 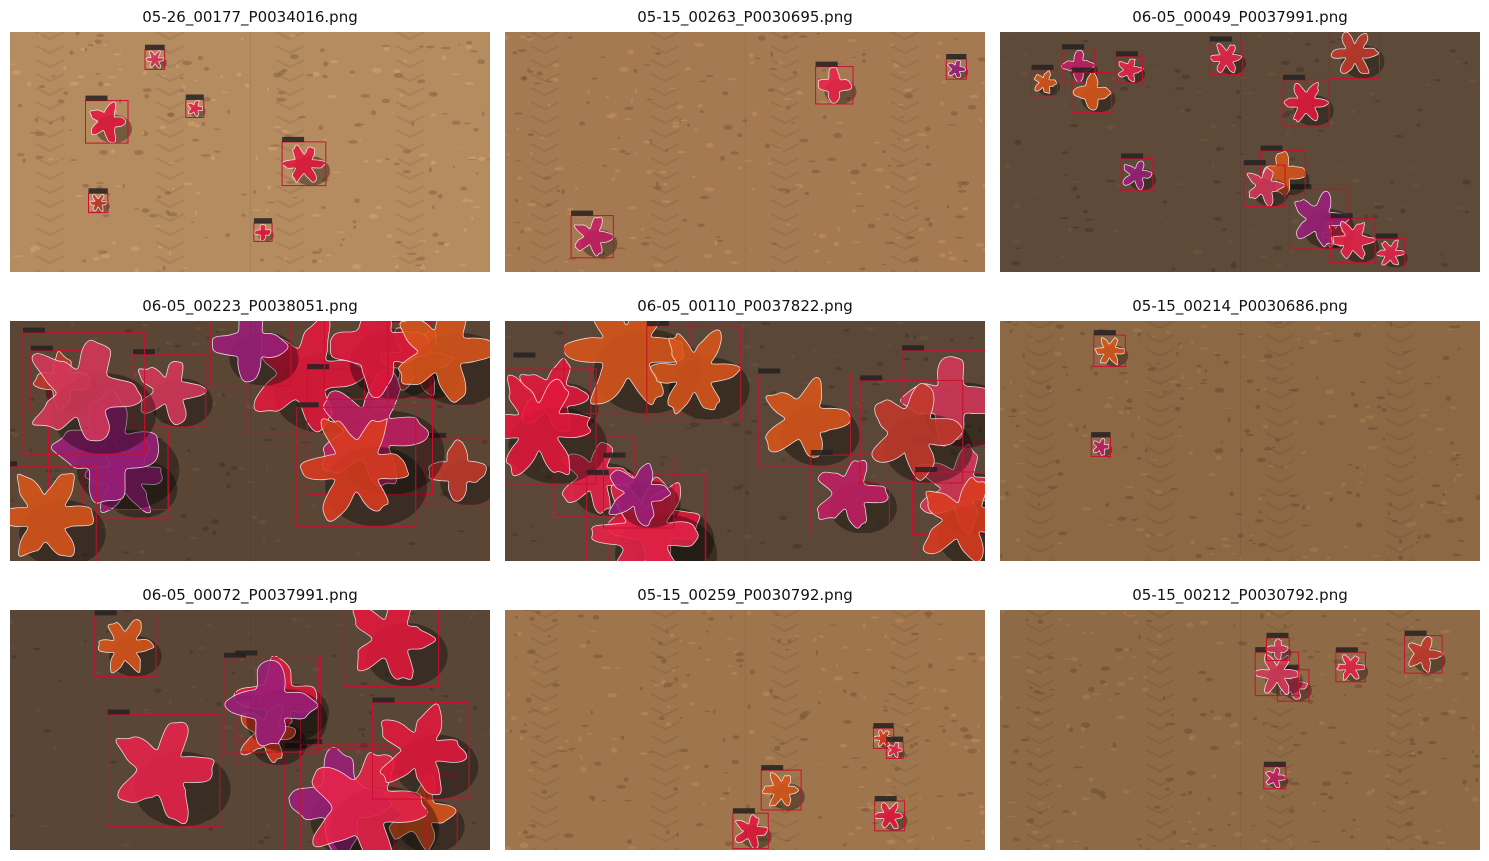 I want to click on panel-title: 06-05_00110_P0037822.png, so click(x=745, y=306).